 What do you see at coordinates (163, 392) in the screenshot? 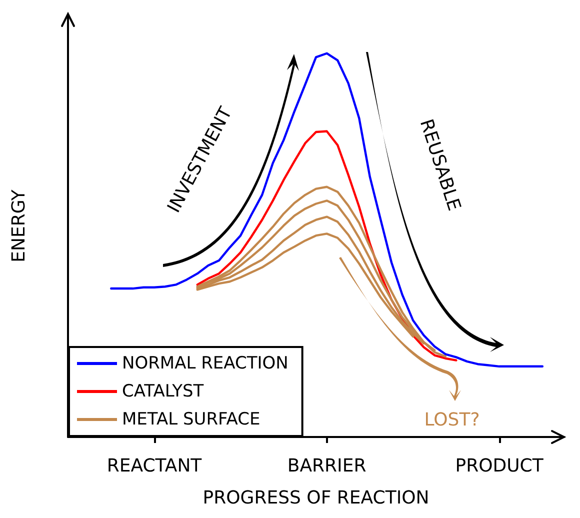
I see `legend-label: CATALYST` at bounding box center [163, 392].